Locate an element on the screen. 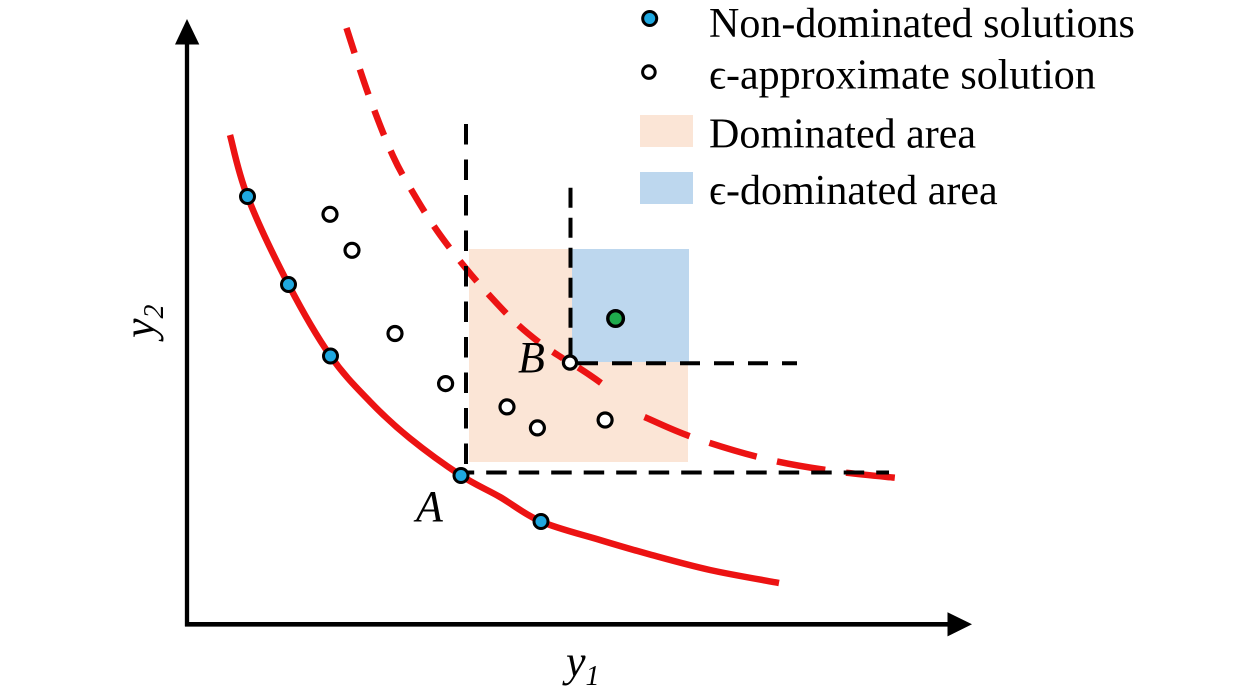 This screenshot has height=698, width=1260. svg-text: ϵ-dominated area is located at coordinates (853, 191).